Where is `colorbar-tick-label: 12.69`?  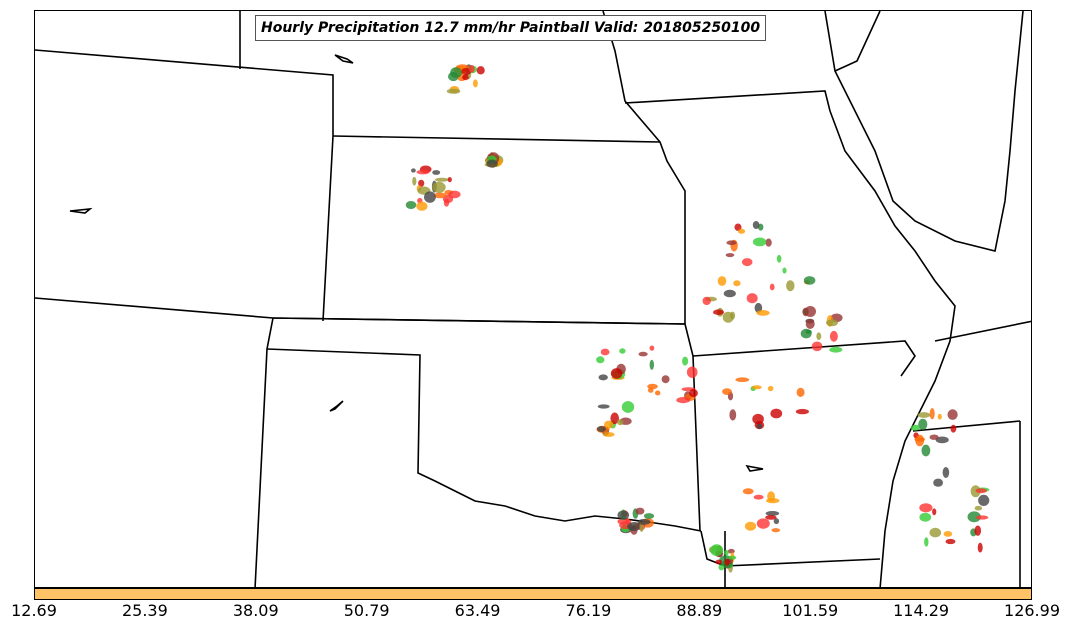
colorbar-tick-label: 12.69 is located at coordinates (34, 610).